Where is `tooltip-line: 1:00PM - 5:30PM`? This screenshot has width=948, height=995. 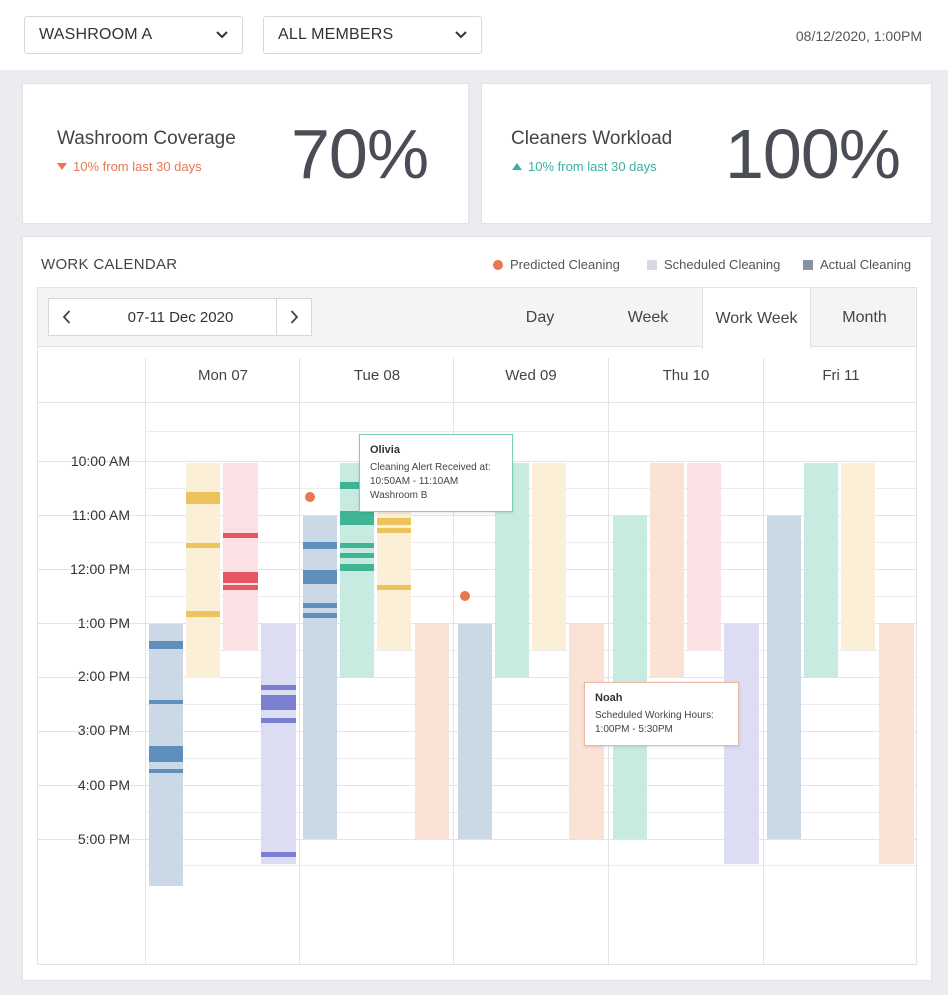 tooltip-line: 1:00PM - 5:30PM is located at coordinates (634, 729).